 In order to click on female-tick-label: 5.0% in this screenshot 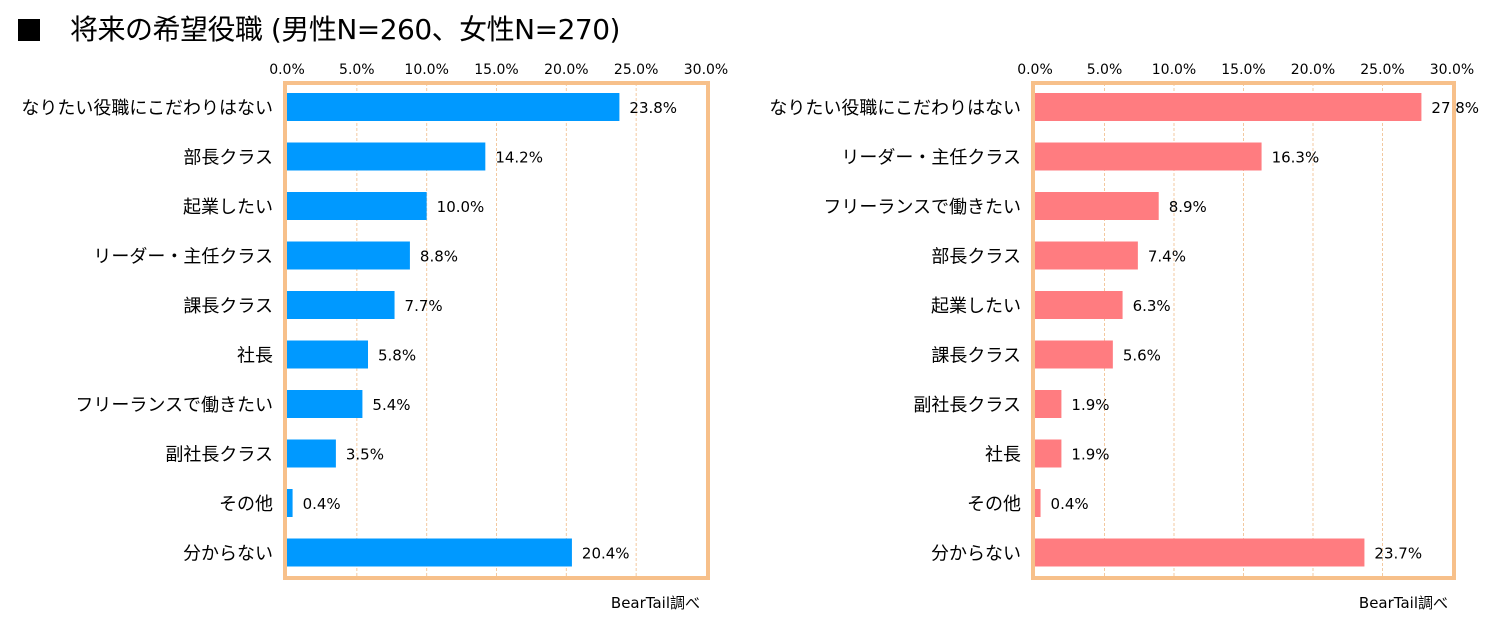, I will do `click(1105, 70)`.